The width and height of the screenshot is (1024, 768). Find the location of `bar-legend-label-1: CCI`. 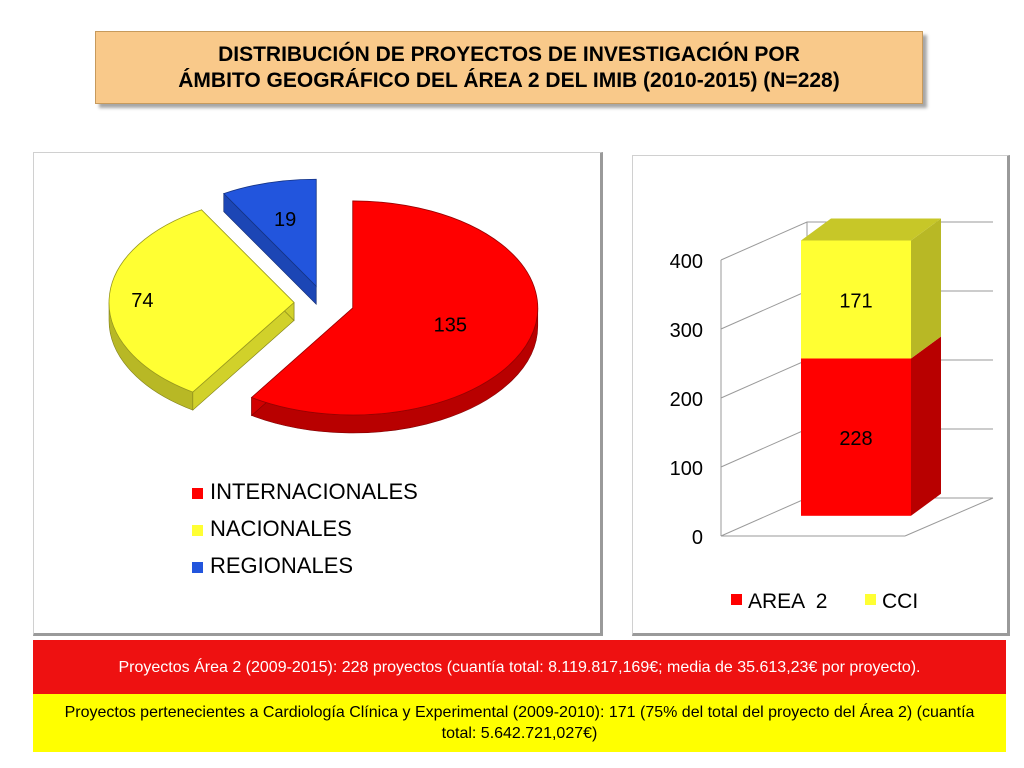

bar-legend-label-1: CCI is located at coordinates (900, 601).